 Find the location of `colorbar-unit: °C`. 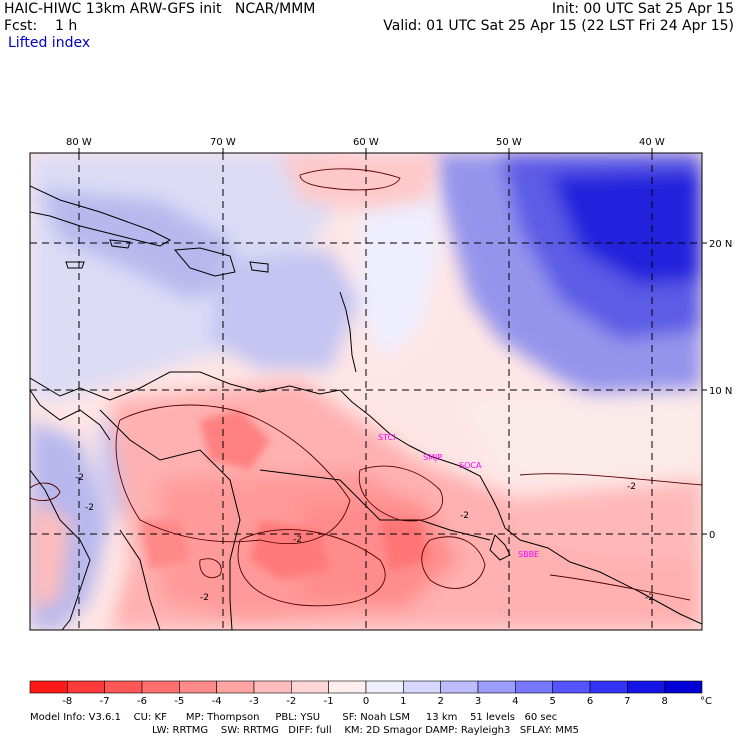

colorbar-unit: °C is located at coordinates (706, 701).